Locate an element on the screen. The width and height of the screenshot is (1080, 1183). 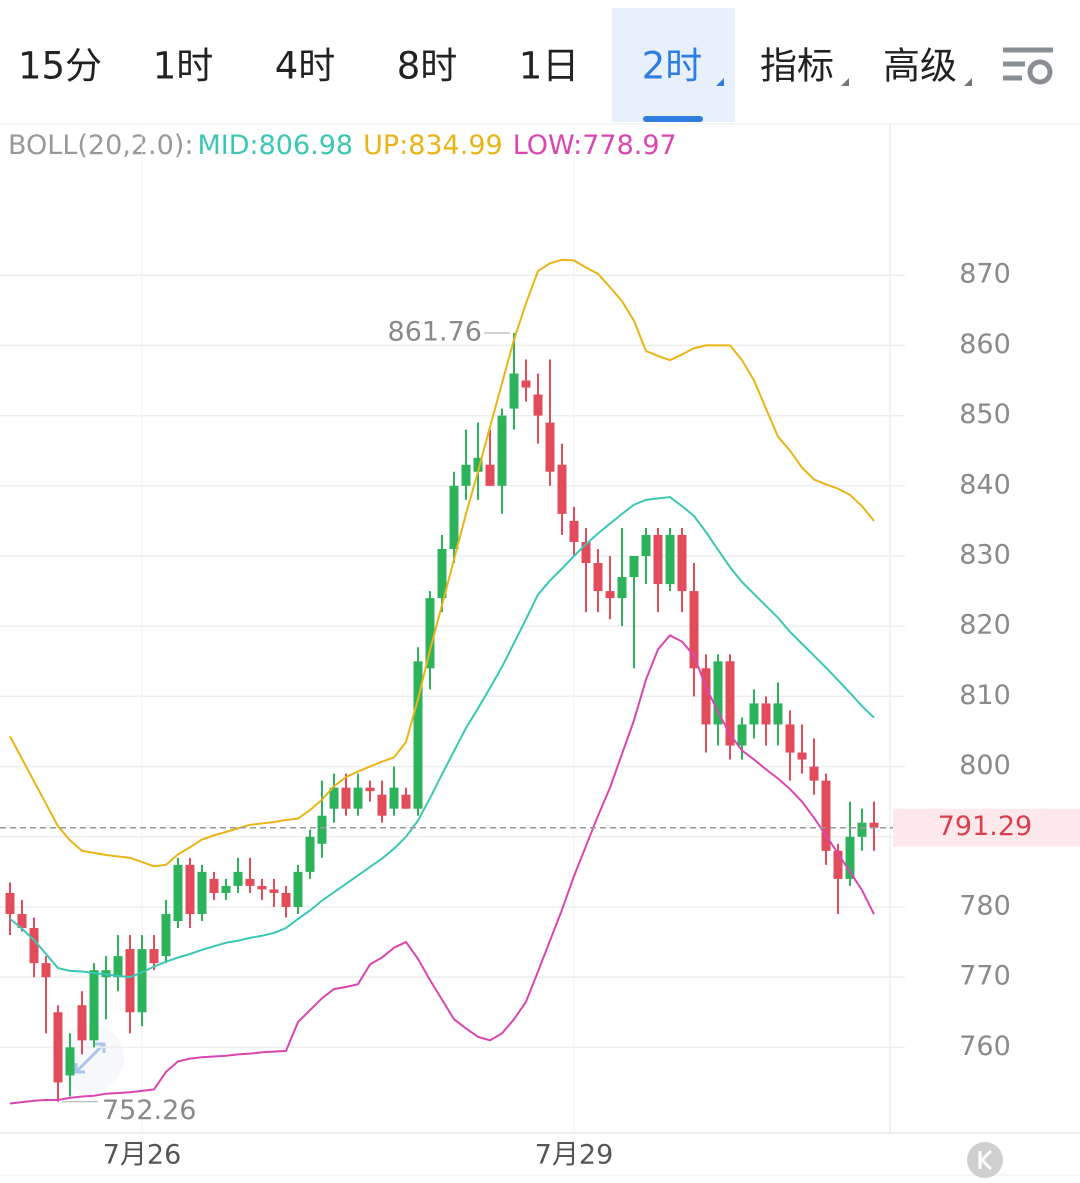
tab: 15分 is located at coordinates (60, 66).